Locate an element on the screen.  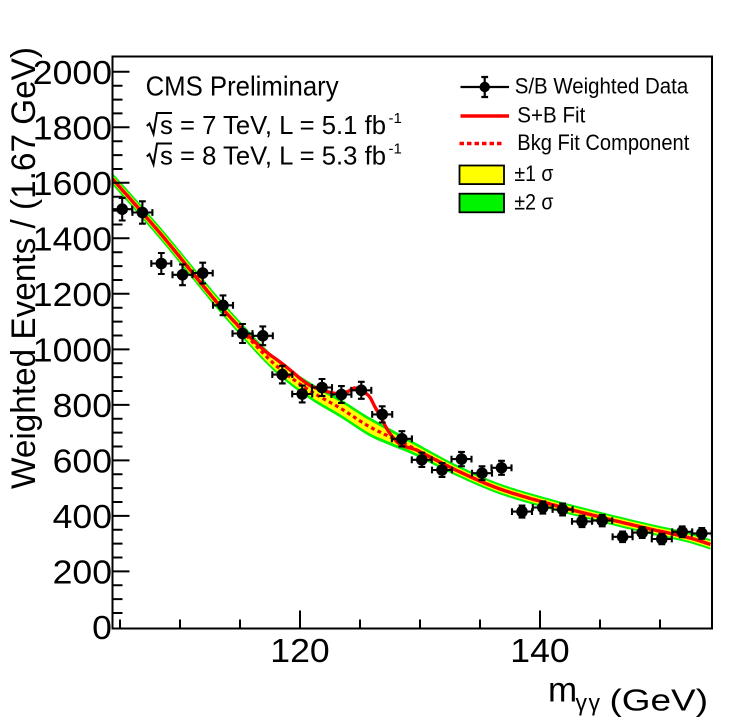
svg-text: 1400 is located at coordinates (72, 239).